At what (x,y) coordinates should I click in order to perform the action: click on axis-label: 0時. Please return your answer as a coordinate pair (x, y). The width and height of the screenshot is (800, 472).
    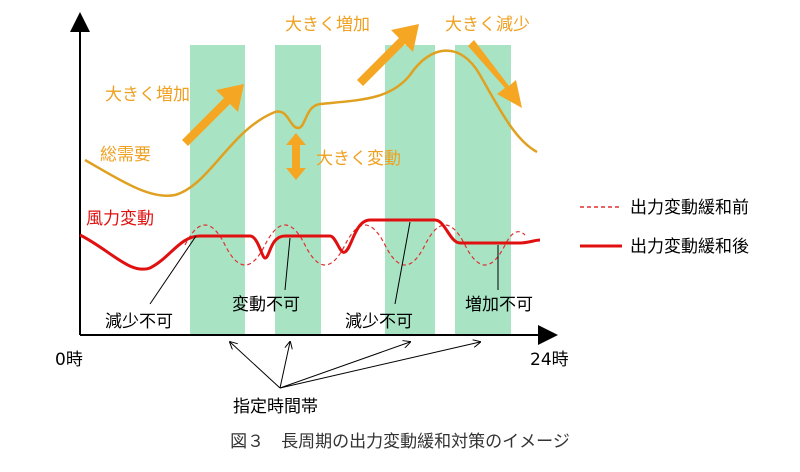
    Looking at the image, I should click on (69, 360).